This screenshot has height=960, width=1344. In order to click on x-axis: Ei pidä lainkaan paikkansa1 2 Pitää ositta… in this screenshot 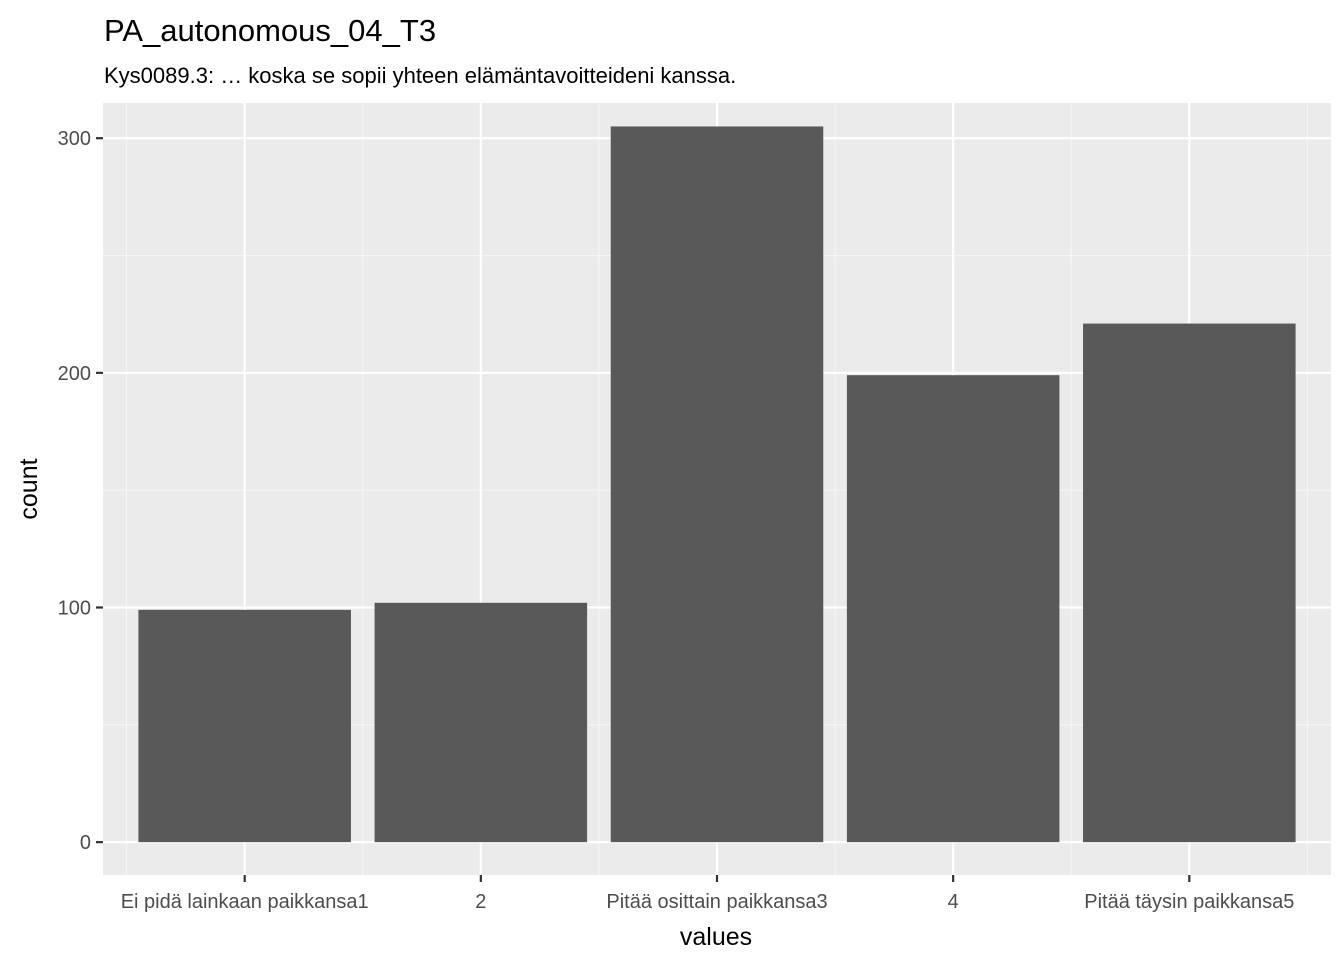, I will do `click(707, 894)`.